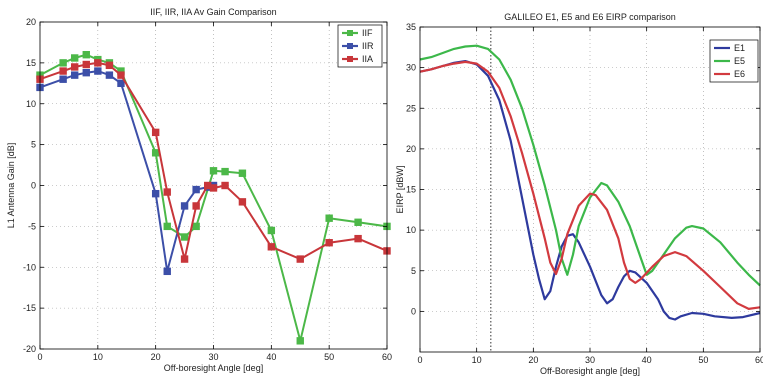 The width and height of the screenshot is (763, 379). Describe the element at coordinates (367, 59) in the screenshot. I see `legend-label: IIA` at that location.